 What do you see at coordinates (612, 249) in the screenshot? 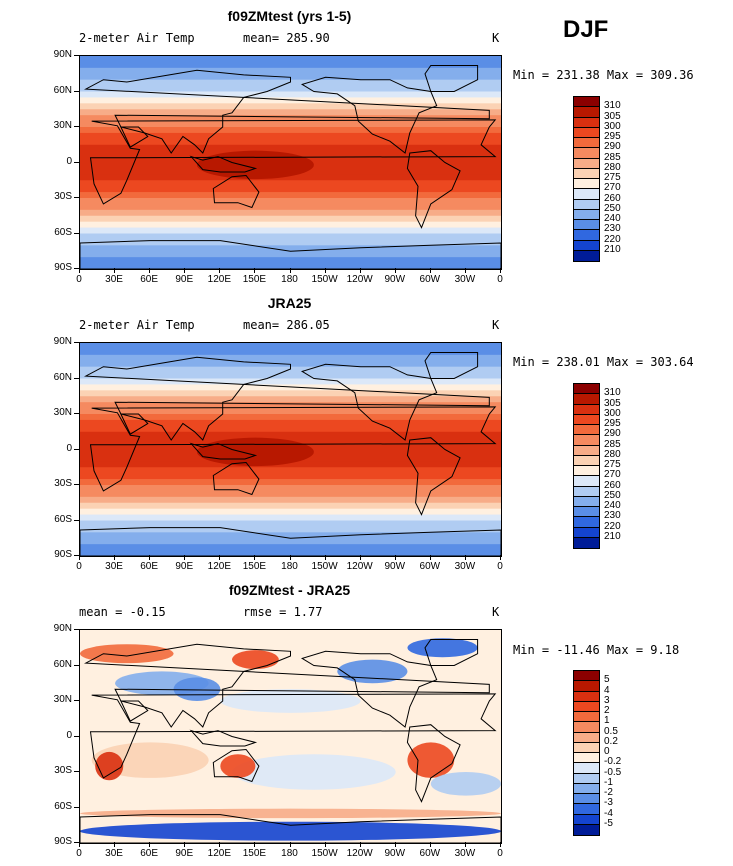
I see `colorbar-label: 210` at bounding box center [612, 249].